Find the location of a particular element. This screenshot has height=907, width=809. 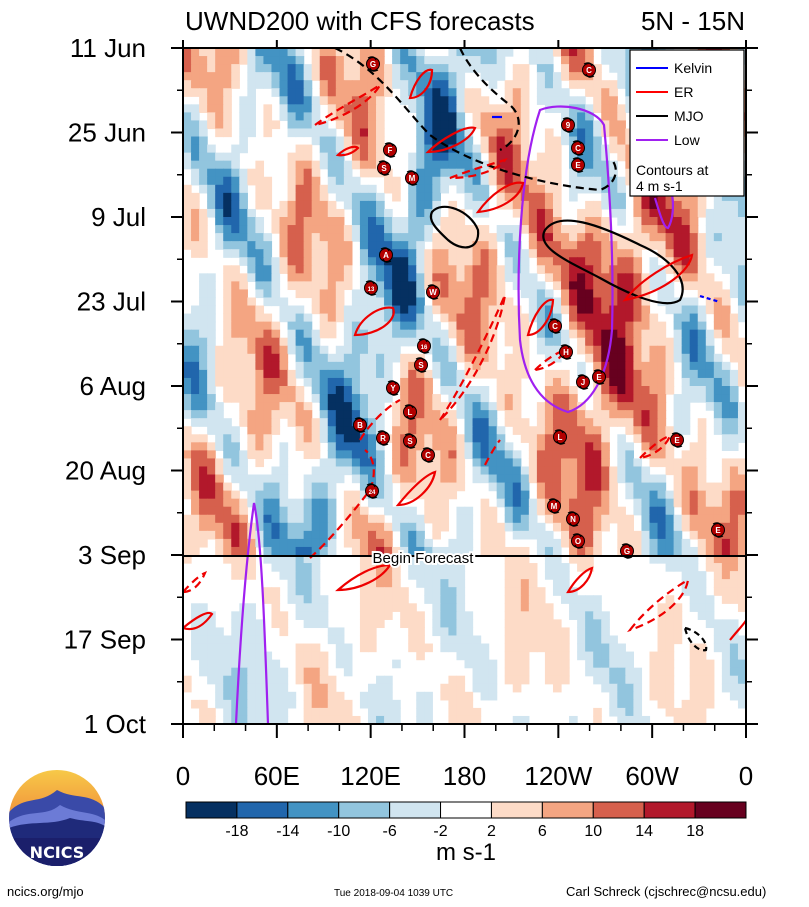

footer-website: ncics.org/mjo is located at coordinates (45, 891).